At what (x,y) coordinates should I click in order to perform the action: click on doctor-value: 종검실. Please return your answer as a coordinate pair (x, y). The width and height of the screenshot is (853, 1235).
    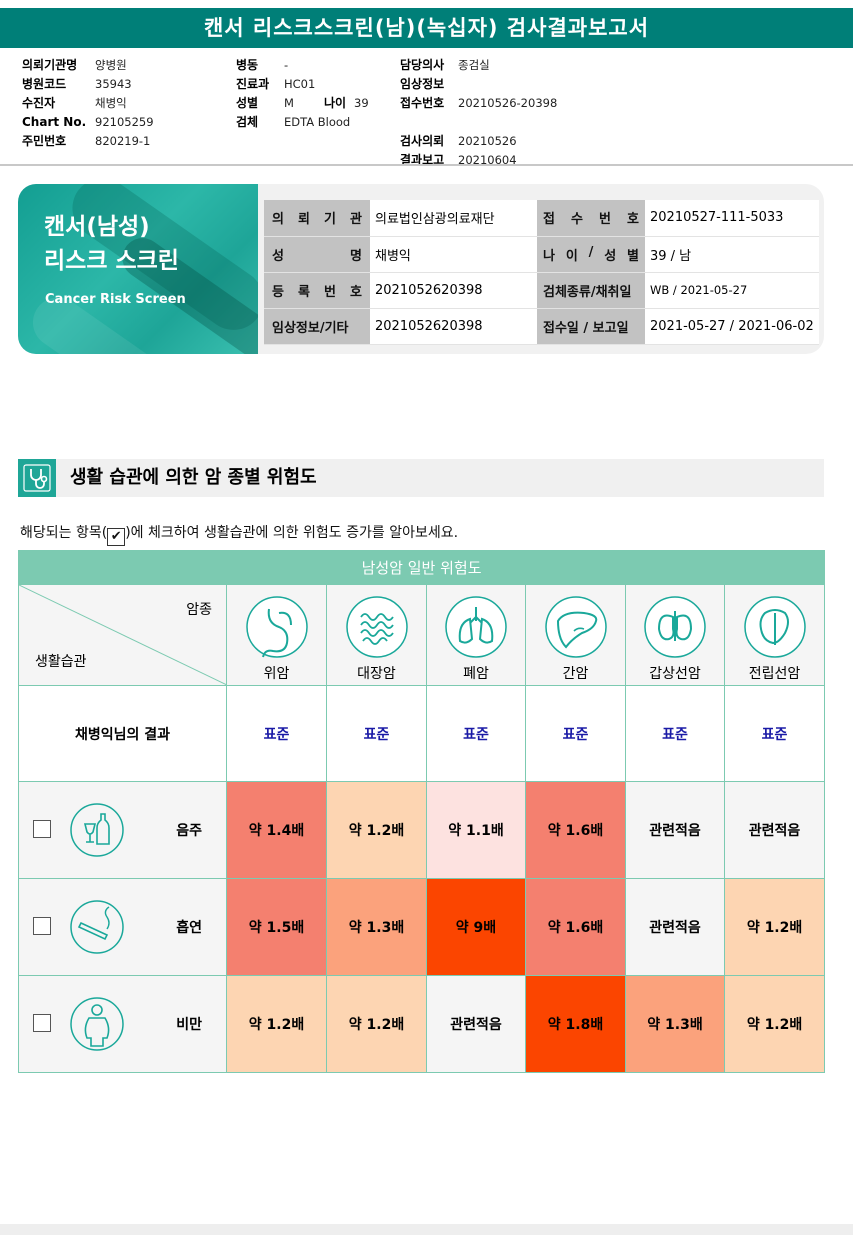
    Looking at the image, I should click on (474, 65).